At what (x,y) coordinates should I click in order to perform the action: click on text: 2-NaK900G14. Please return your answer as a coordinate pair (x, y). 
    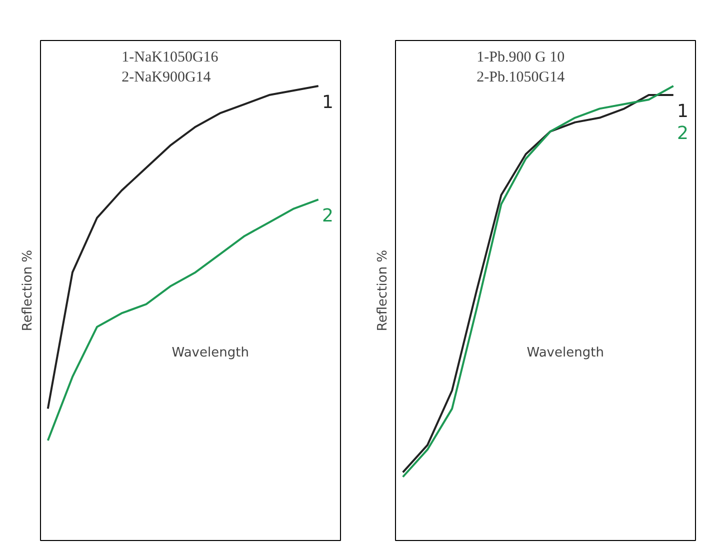
    Looking at the image, I should click on (167, 78).